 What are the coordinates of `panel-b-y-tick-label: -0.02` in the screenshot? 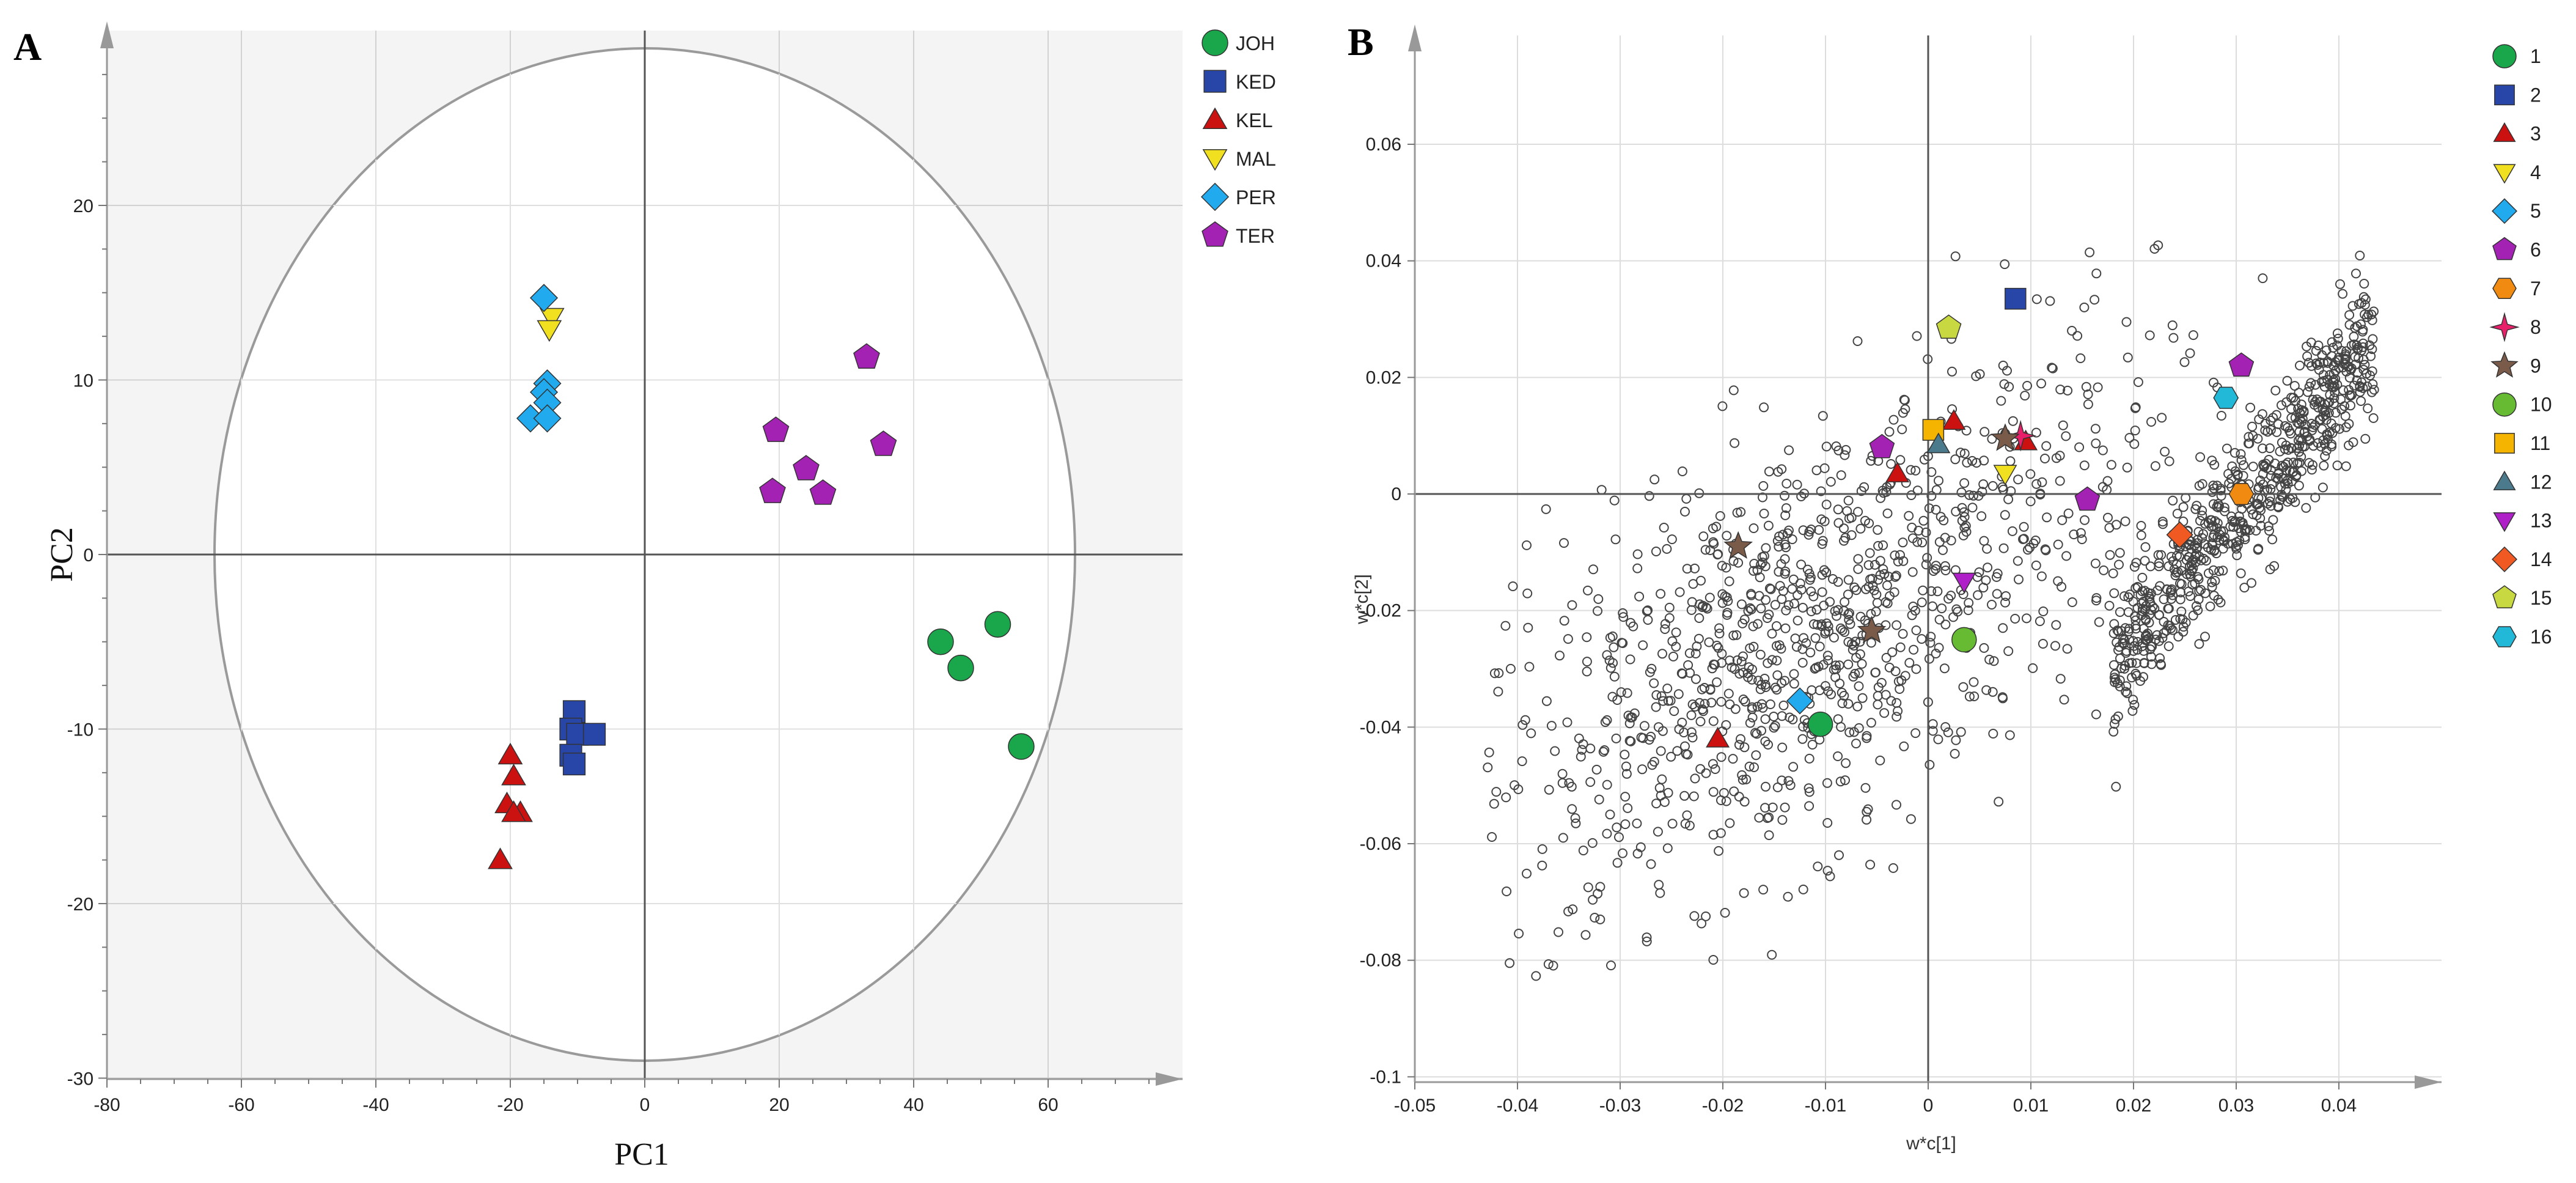 It's located at (1380, 611).